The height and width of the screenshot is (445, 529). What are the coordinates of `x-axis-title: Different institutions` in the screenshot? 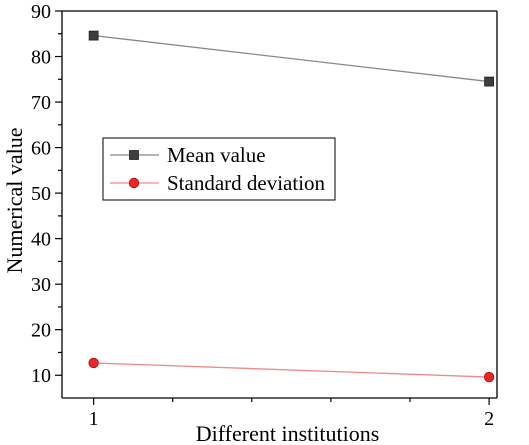 It's located at (288, 433).